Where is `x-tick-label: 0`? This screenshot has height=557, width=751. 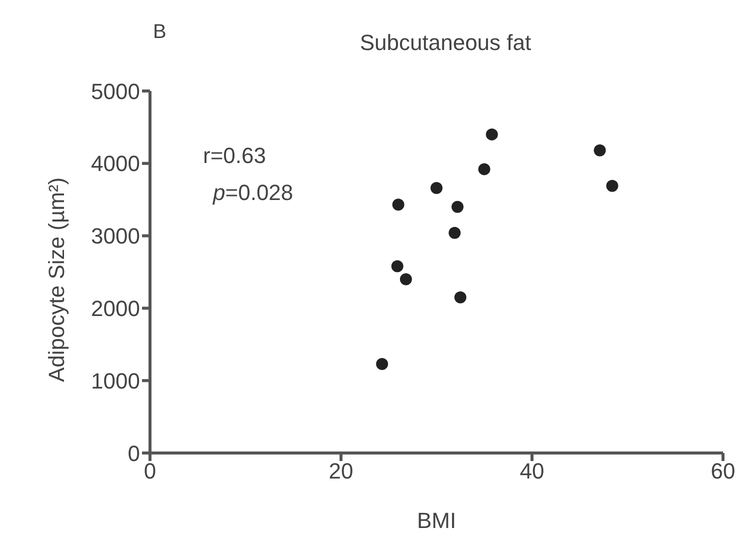 x-tick-label: 0 is located at coordinates (150, 471).